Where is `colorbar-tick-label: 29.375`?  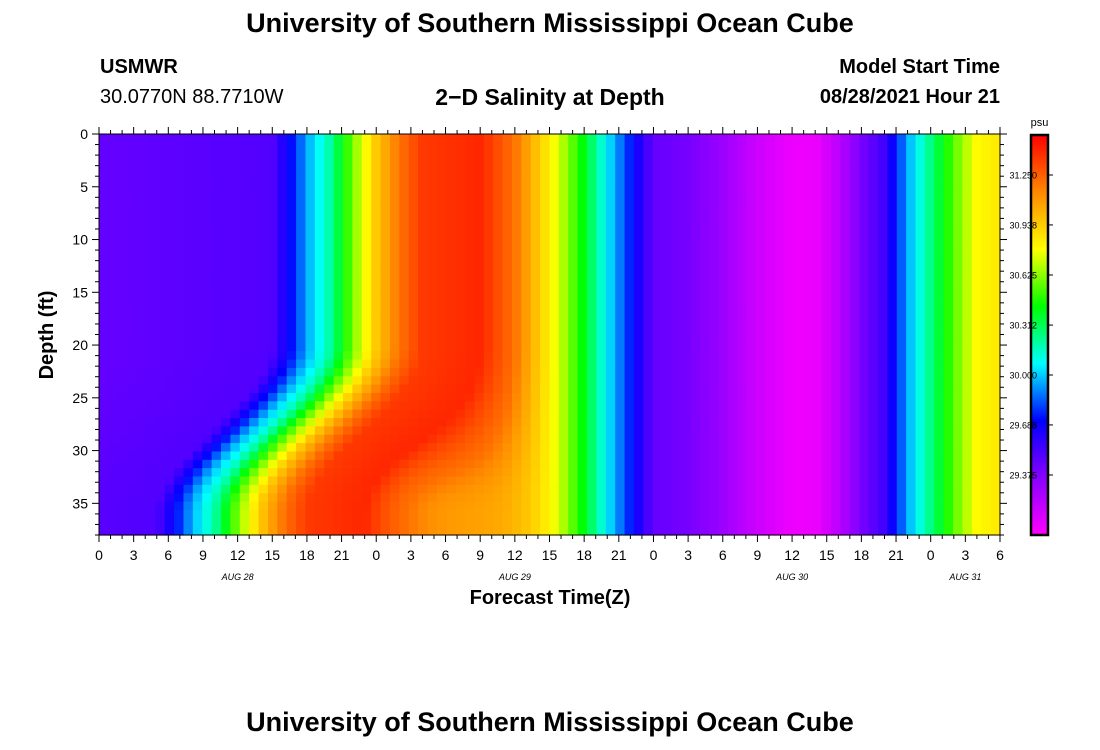
colorbar-tick-label: 29.375 is located at coordinates (1023, 476).